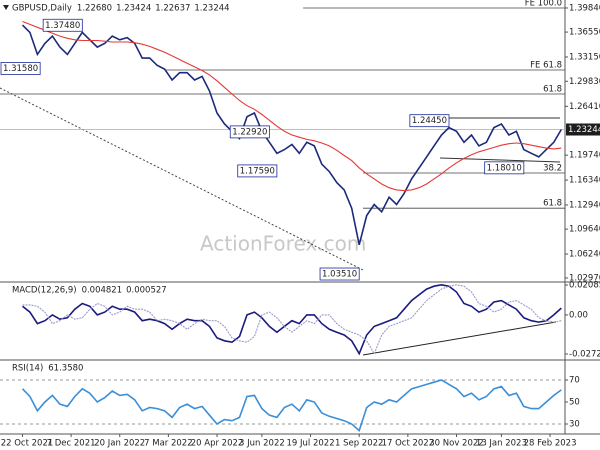  What do you see at coordinates (102, 291) in the screenshot?
I see `header-value: 0.004821` at bounding box center [102, 291].